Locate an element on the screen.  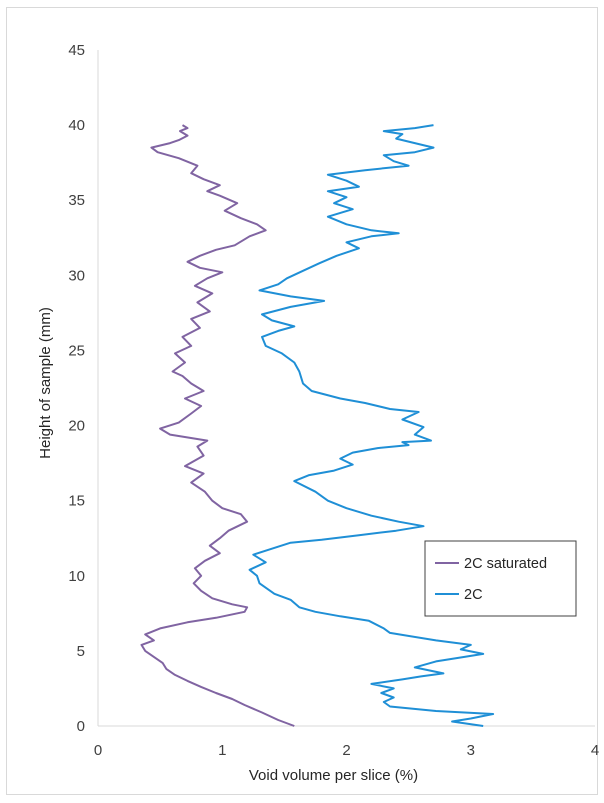
legend-box is located at coordinates (500, 578).